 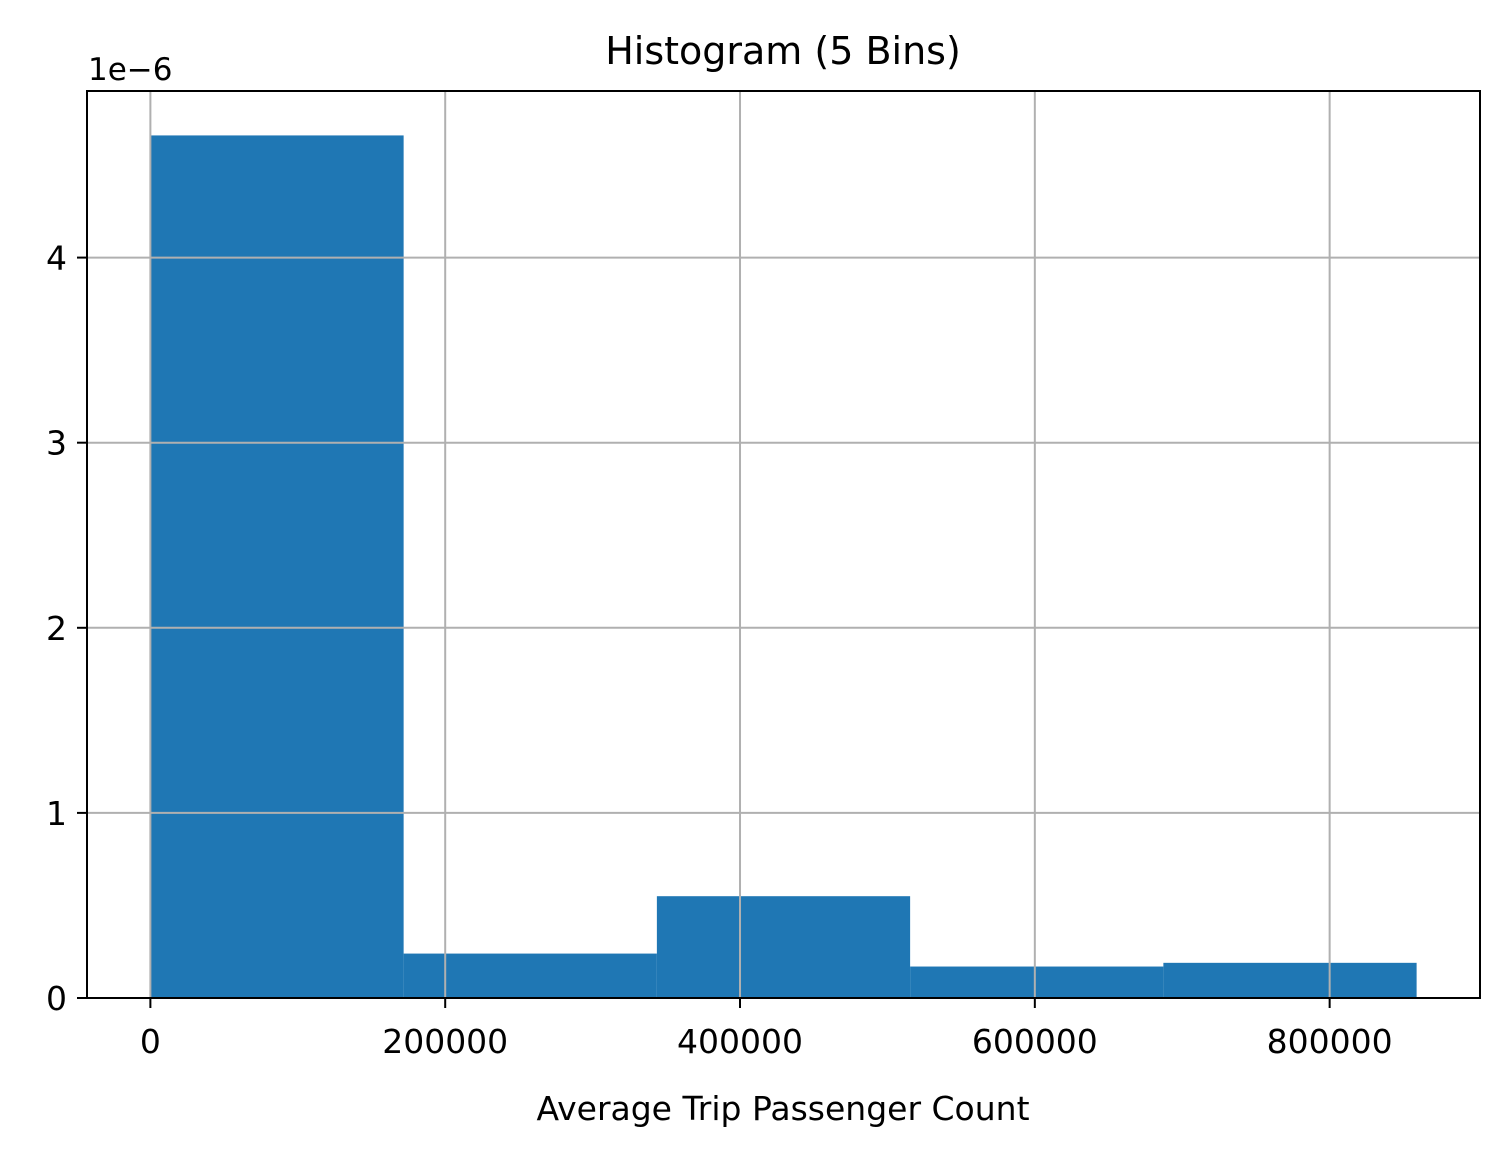 I want to click on y-tick-label: 0, so click(x=56, y=998).